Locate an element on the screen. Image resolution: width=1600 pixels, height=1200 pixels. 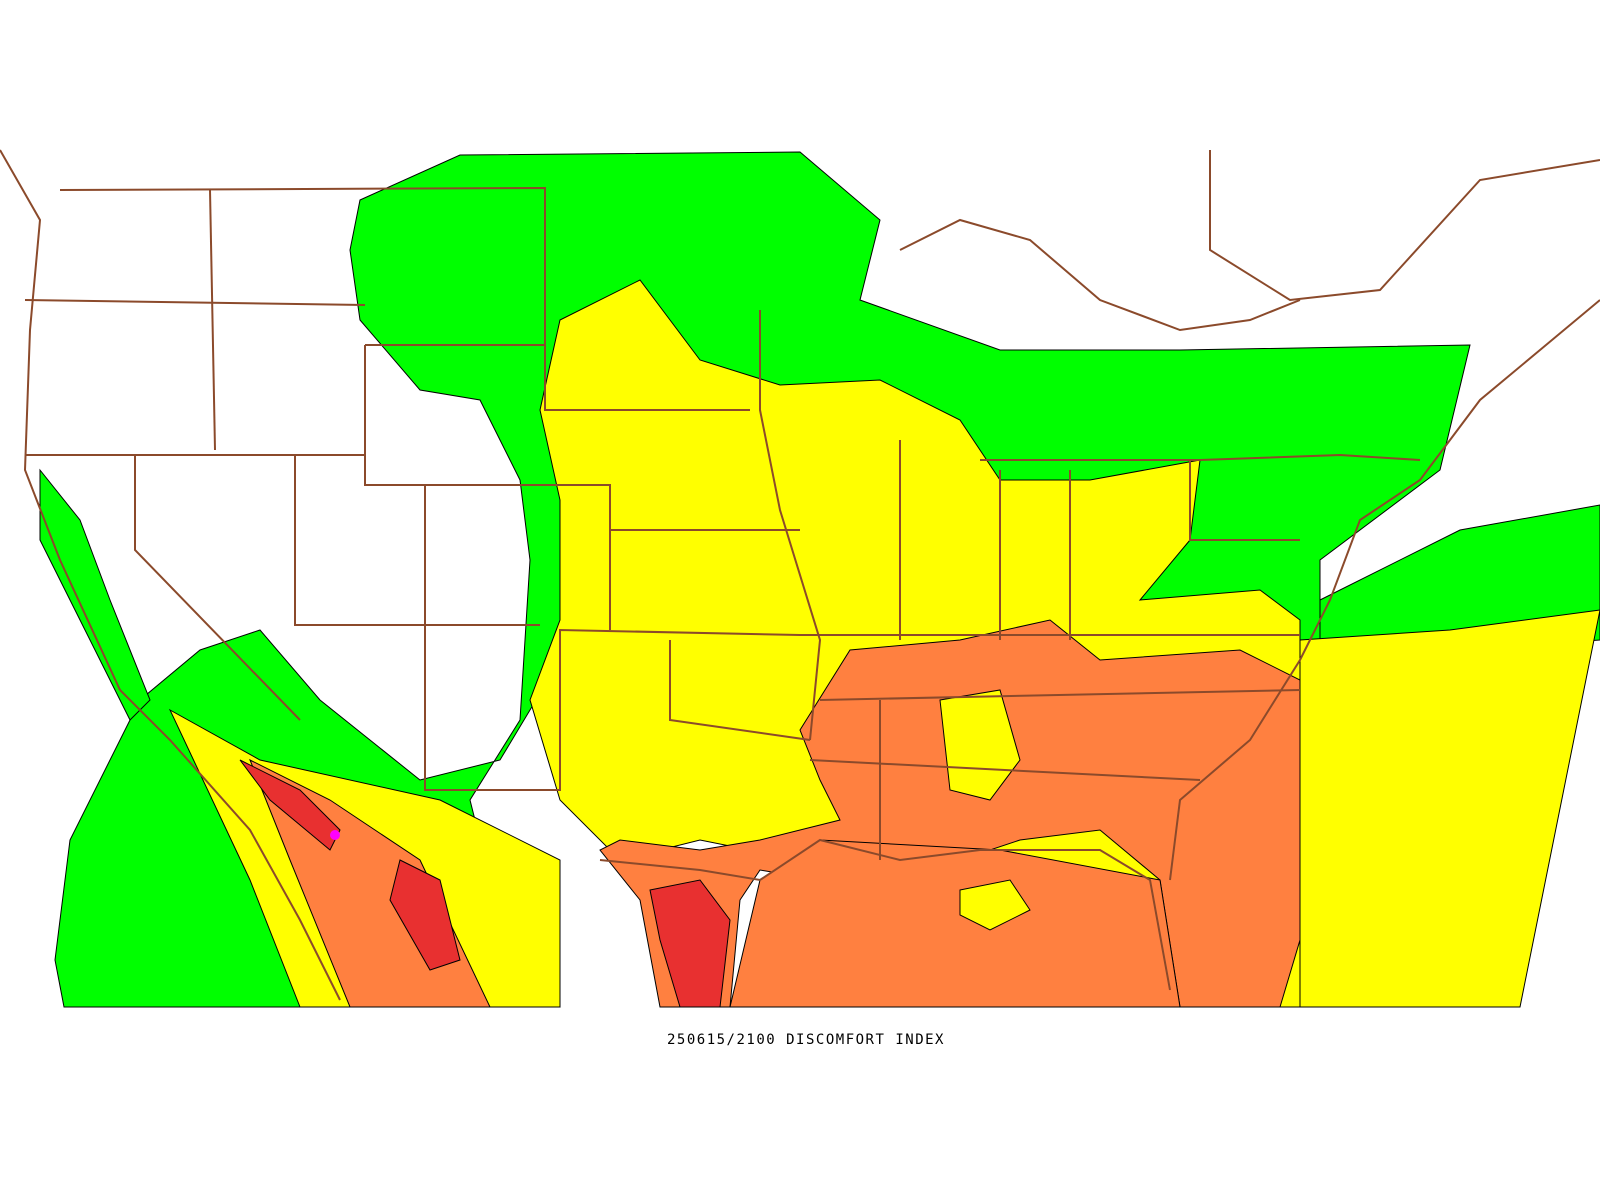
green-zone is located at coordinates (95, 594).